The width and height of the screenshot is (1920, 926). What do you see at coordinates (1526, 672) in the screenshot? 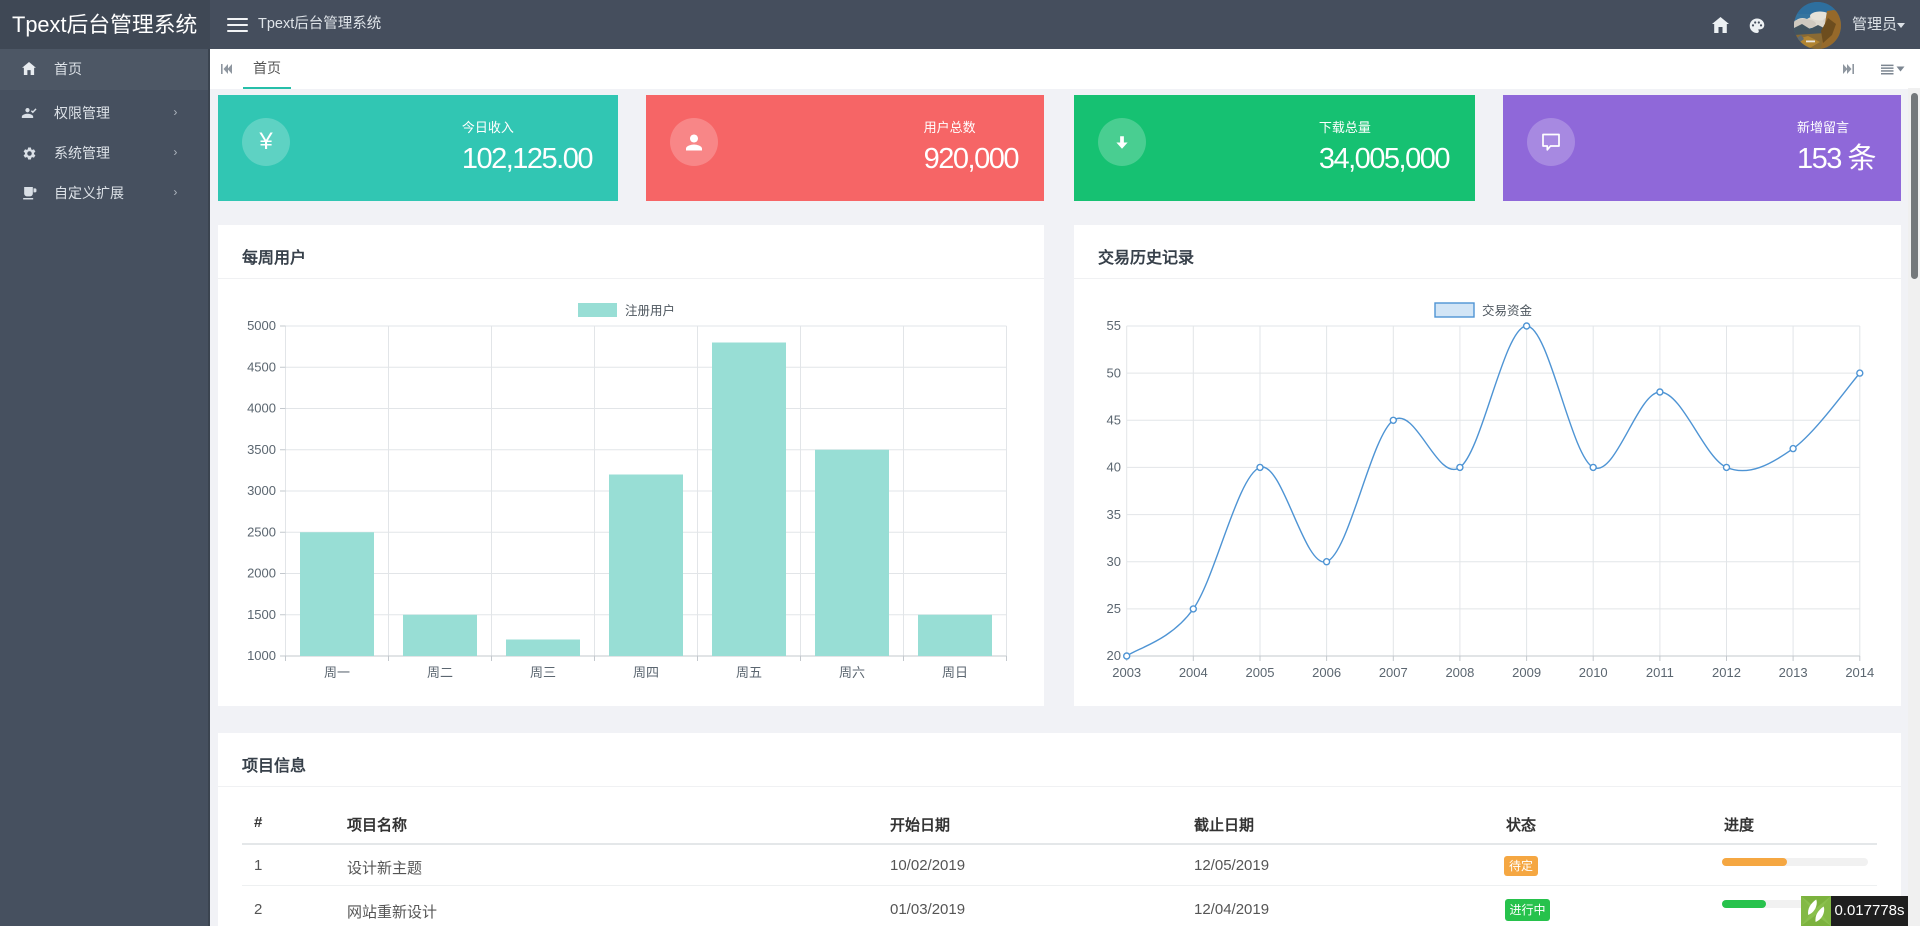
I see `svg-text: 2009` at bounding box center [1526, 672].